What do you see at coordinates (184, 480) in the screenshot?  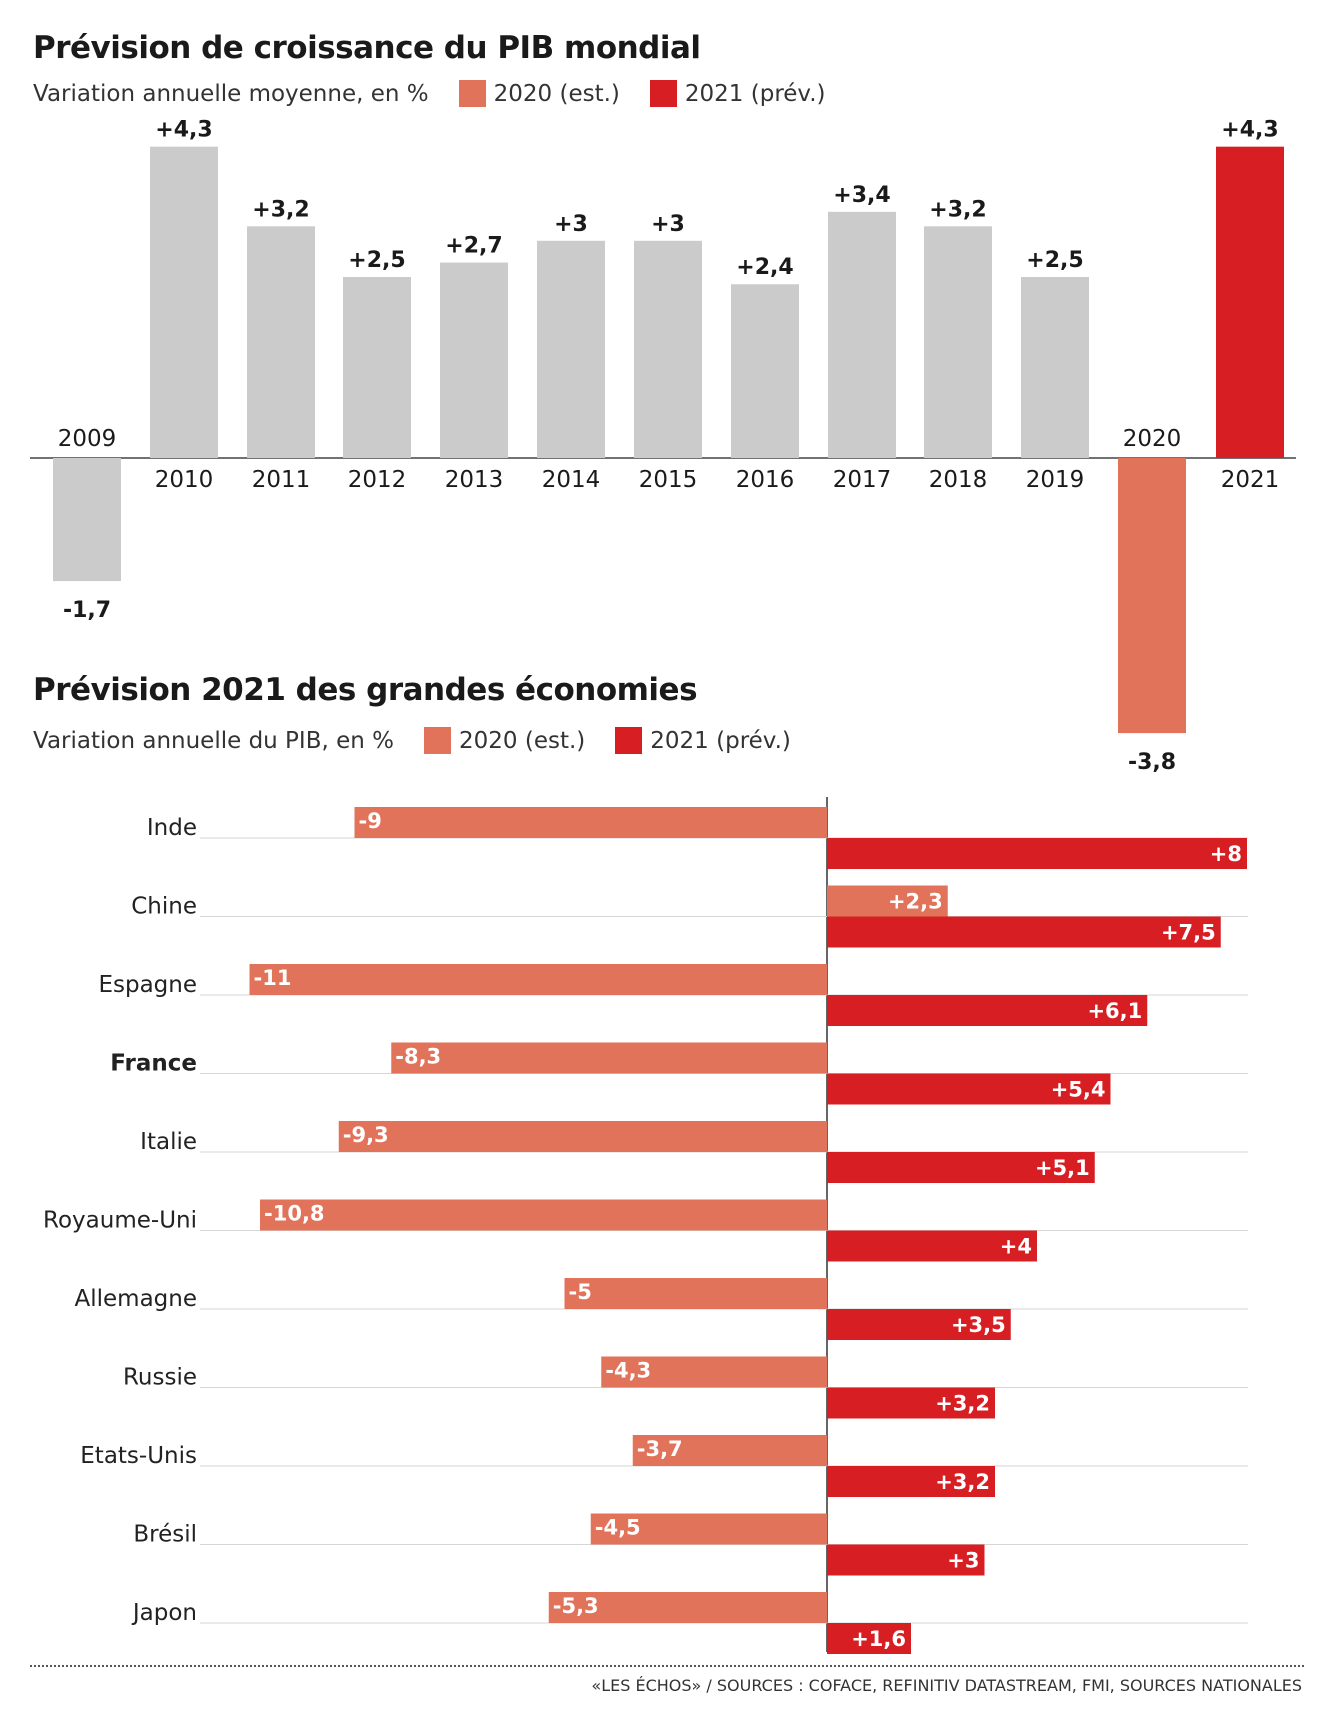 I see `year-label-2010: 2010` at bounding box center [184, 480].